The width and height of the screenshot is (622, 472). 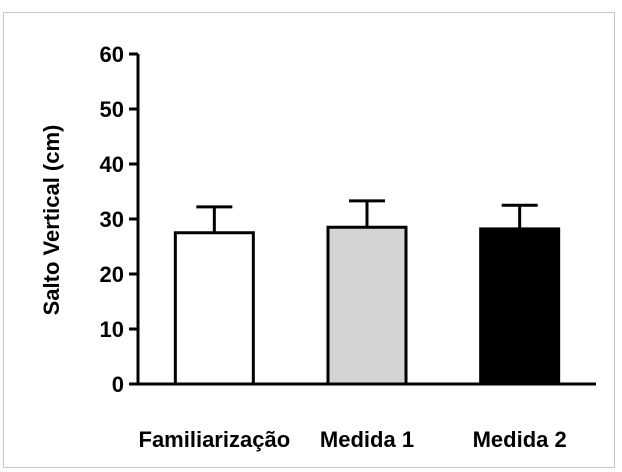 What do you see at coordinates (112, 164) in the screenshot?
I see `y-tick-label: 40` at bounding box center [112, 164].